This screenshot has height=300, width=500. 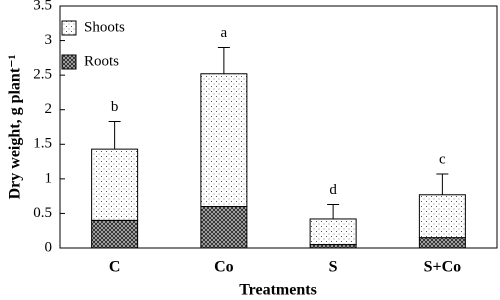 What do you see at coordinates (15, 126) in the screenshot?
I see `y-axis-title: Dry weight, g plant⁻¹` at bounding box center [15, 126].